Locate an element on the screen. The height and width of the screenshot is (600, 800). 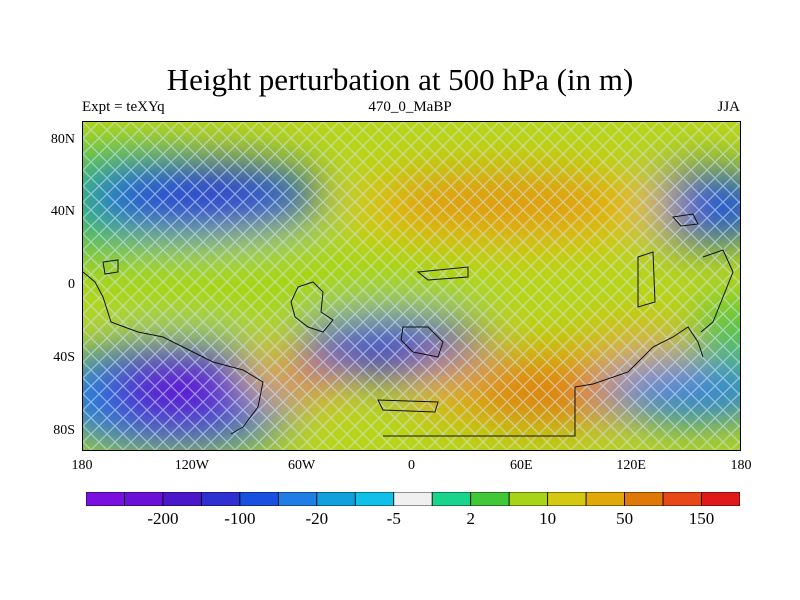
colorbar-tick-label: -20 is located at coordinates (317, 518).